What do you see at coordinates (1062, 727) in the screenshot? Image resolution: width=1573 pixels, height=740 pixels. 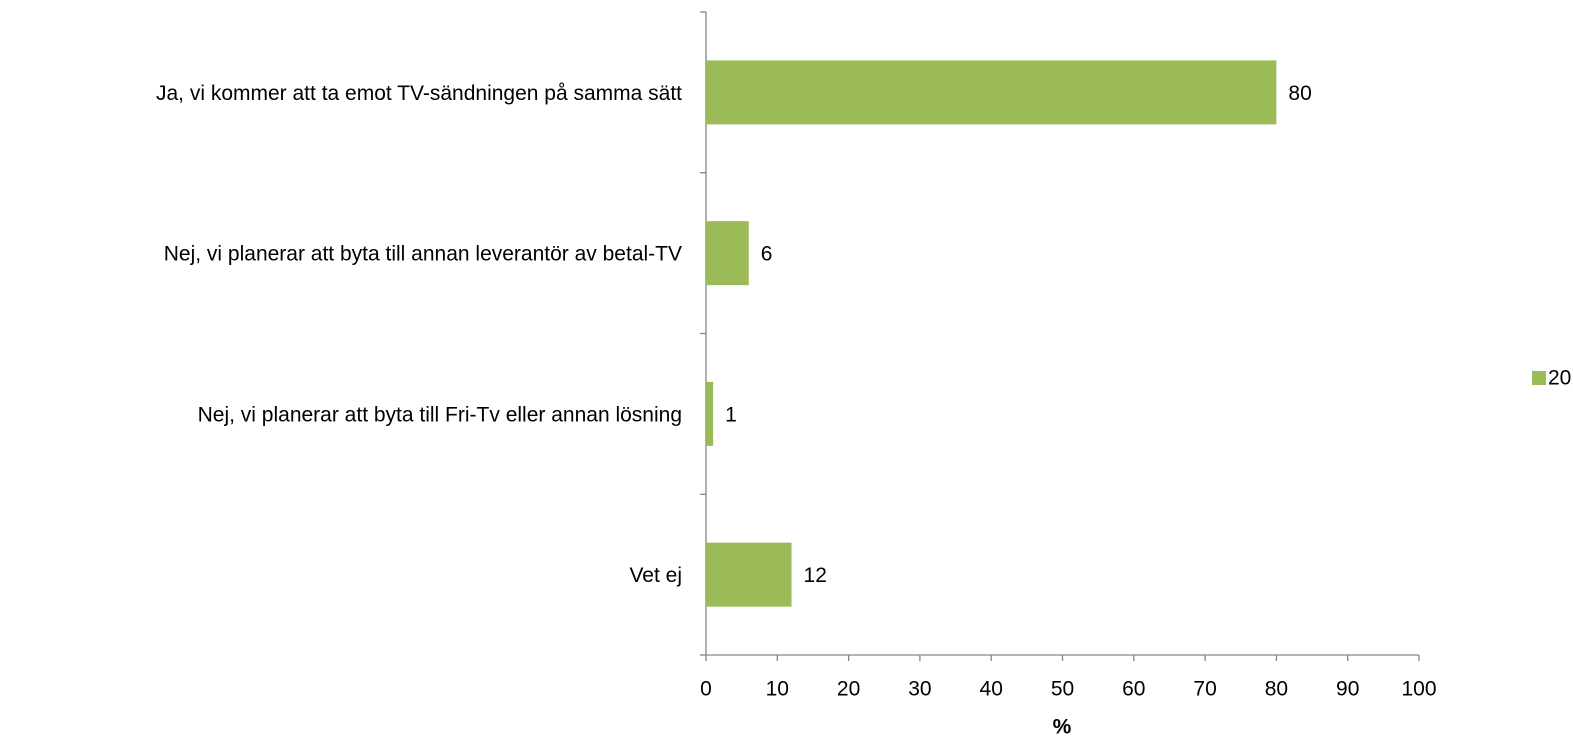 I see `x-axis-title: %` at bounding box center [1062, 727].